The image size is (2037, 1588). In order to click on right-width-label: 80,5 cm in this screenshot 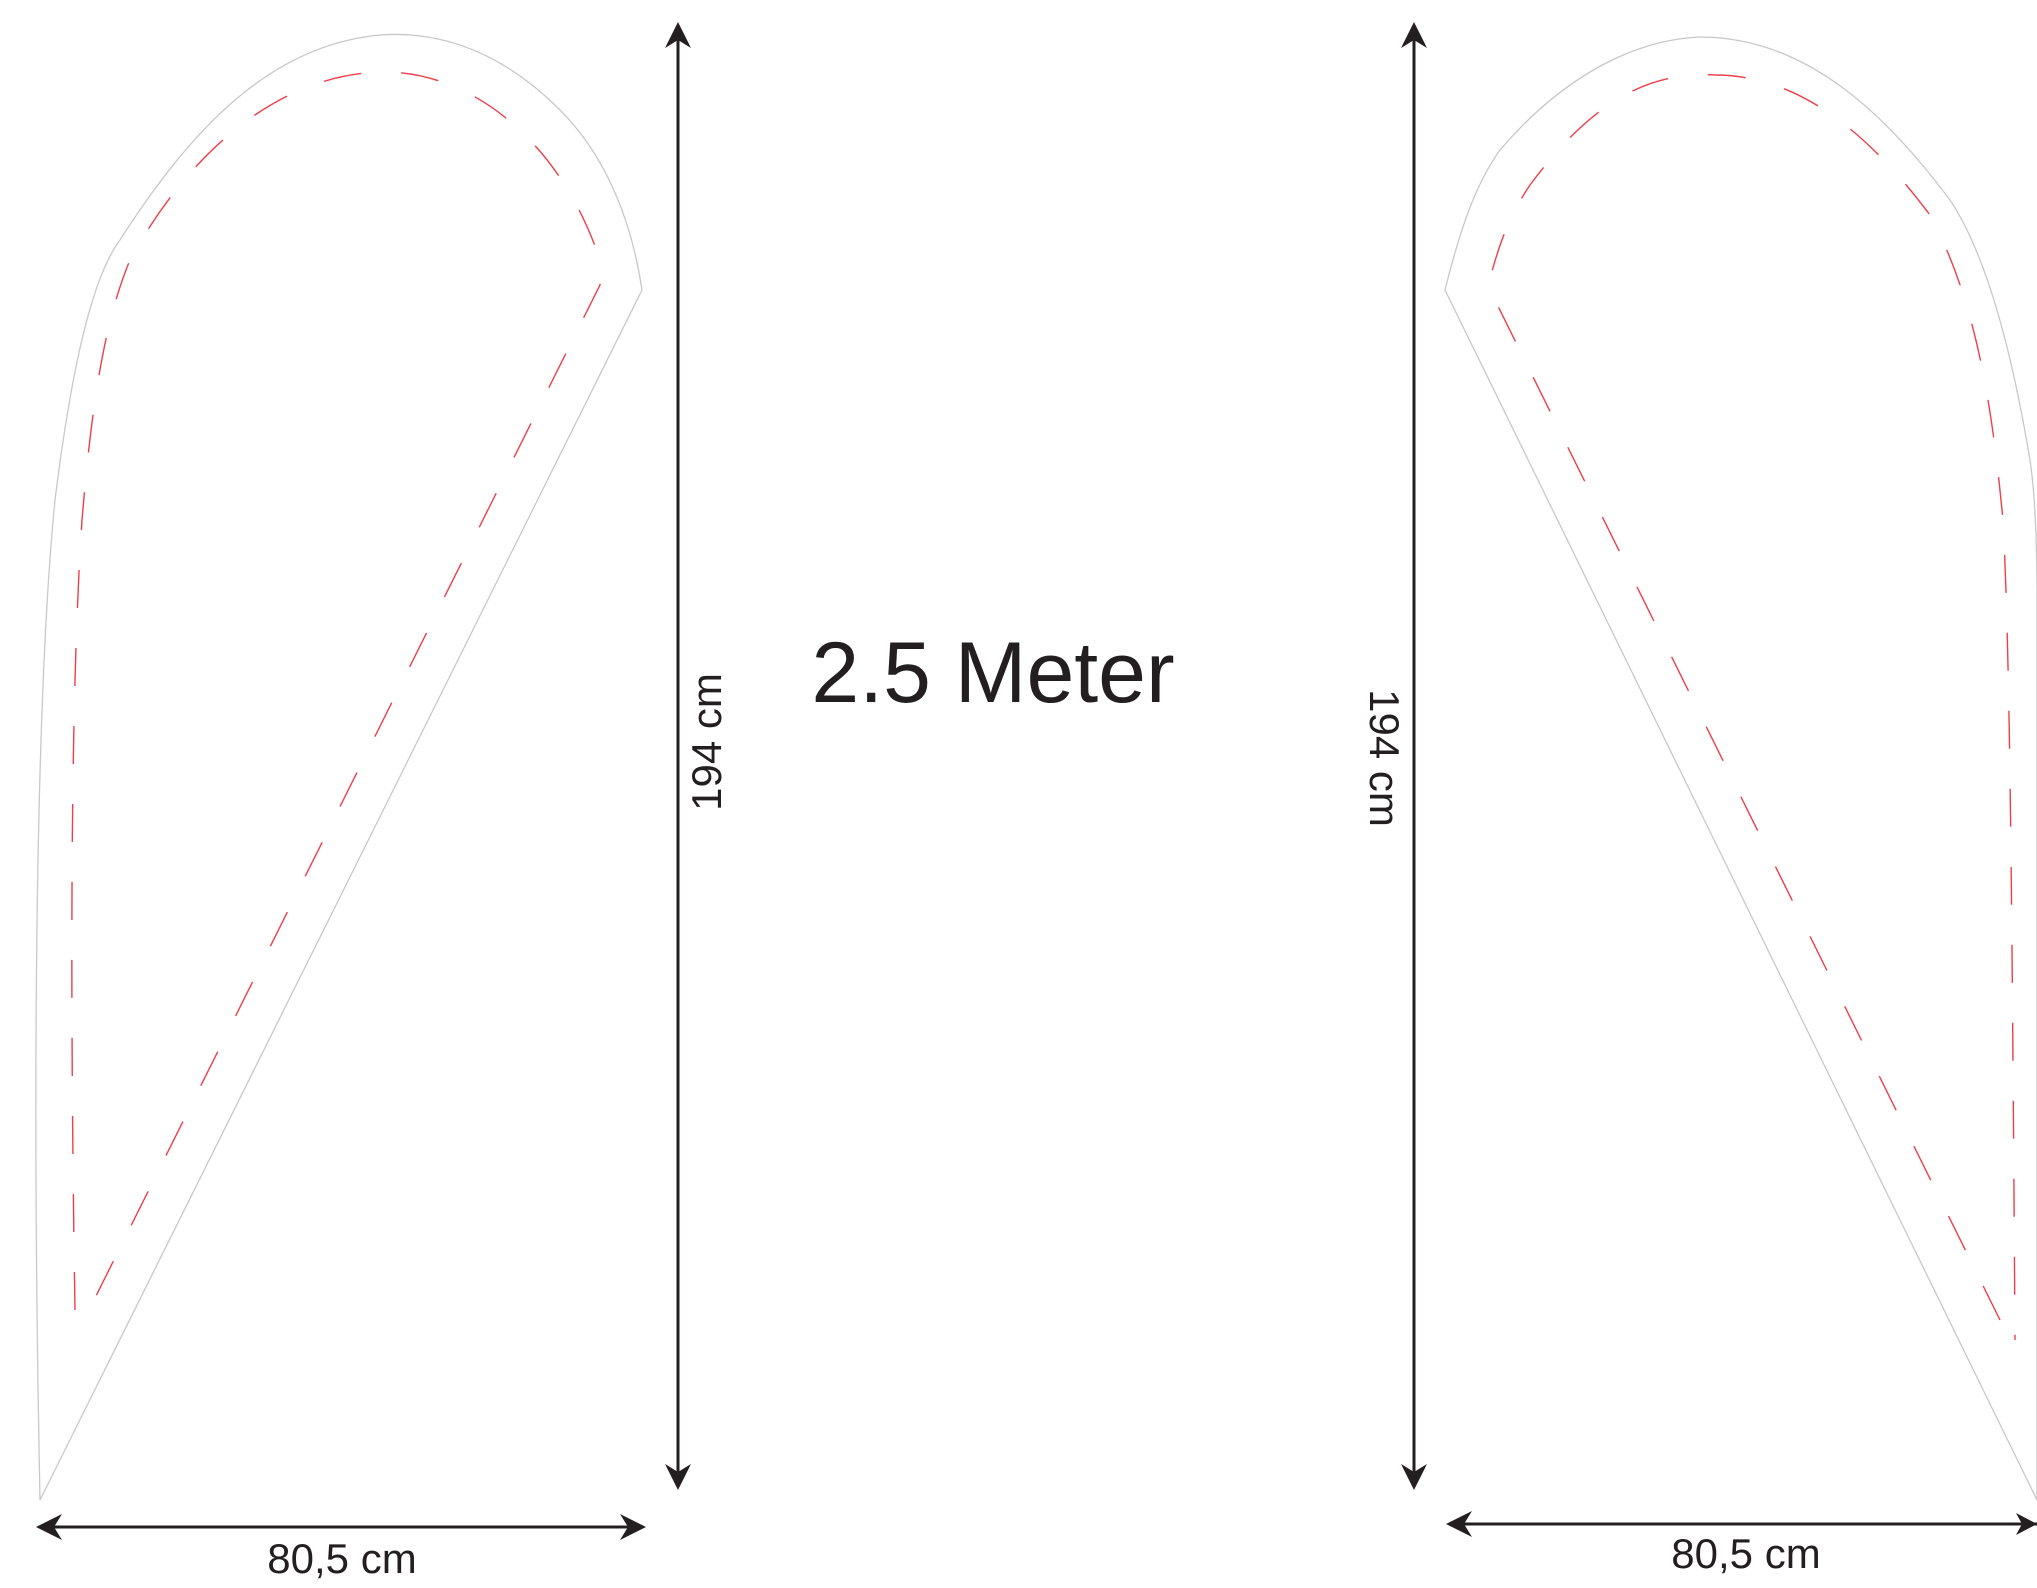, I will do `click(1745, 1553)`.